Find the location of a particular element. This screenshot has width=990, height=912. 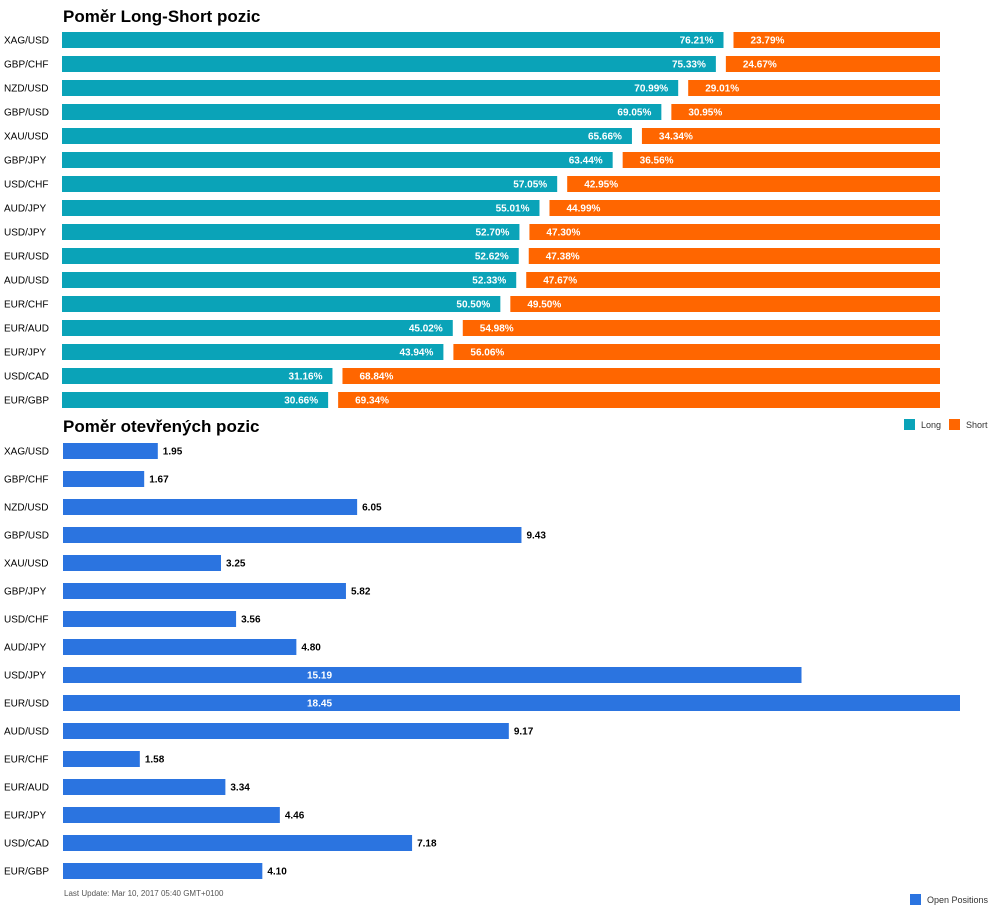

short-bar-usd-jpy is located at coordinates (734, 232).